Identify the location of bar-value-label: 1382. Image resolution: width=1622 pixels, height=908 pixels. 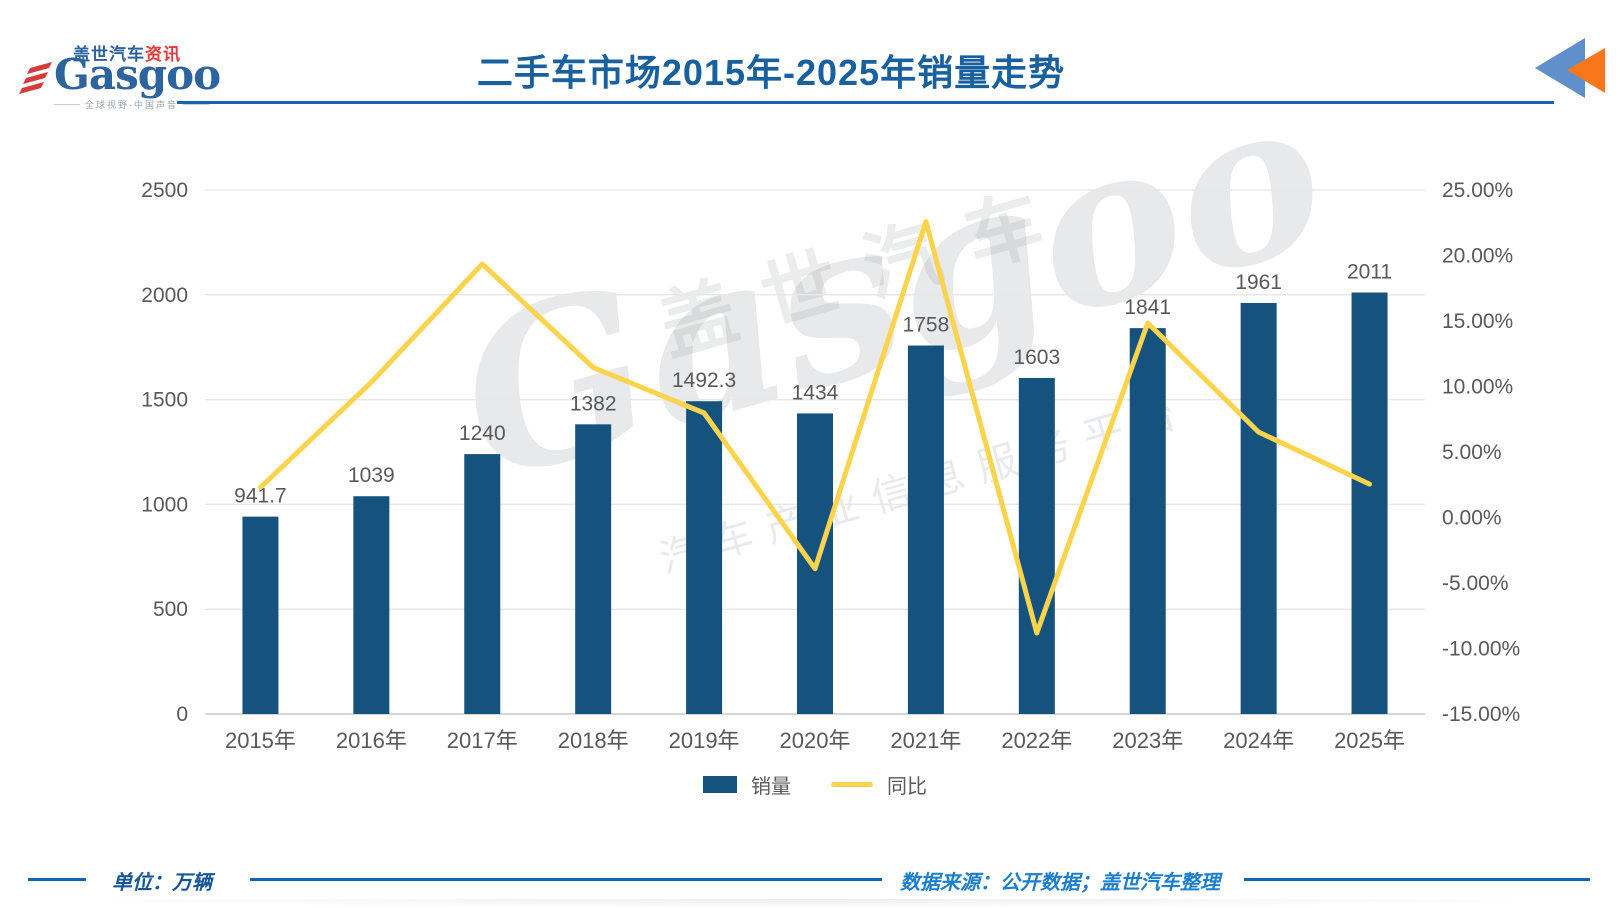
(593, 403).